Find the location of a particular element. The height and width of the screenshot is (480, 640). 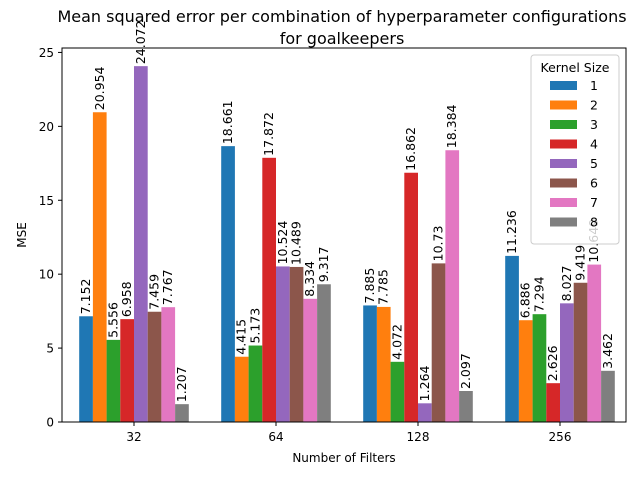

data-label-kernel-5-filters-128: 1.264 is located at coordinates (424, 383).